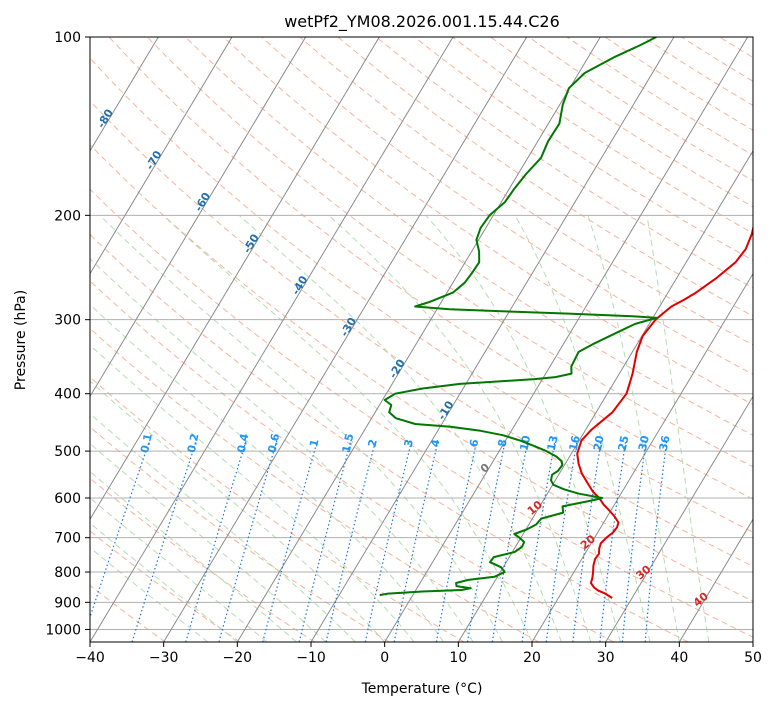  Describe the element at coordinates (418, 654) in the screenshot. I see `x-axis-ticks: −40 −30 −20 −10 0 10 20 30 40 50` at that location.